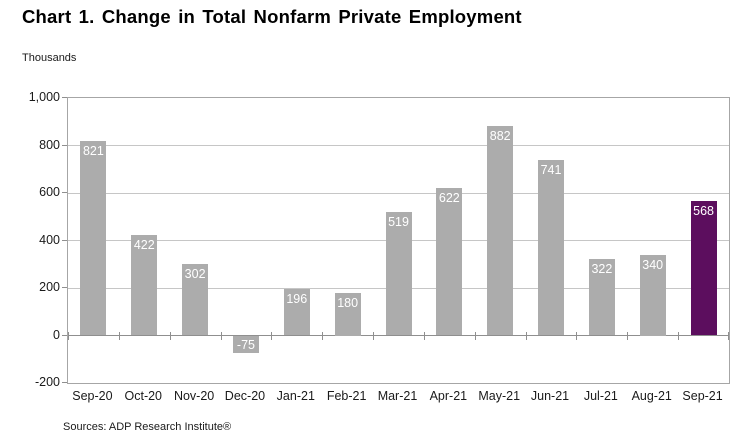 The width and height of the screenshot is (741, 442). What do you see at coordinates (651, 396) in the screenshot?
I see `x-tick-label: Aug-21` at bounding box center [651, 396].